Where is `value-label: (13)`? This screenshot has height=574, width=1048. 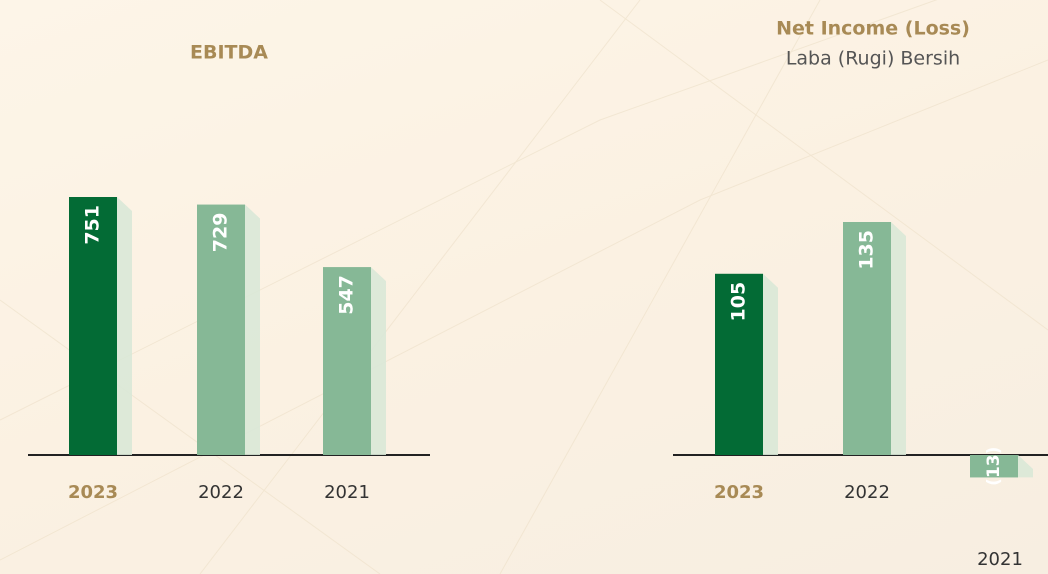
value-label: (13) is located at coordinates (994, 466).